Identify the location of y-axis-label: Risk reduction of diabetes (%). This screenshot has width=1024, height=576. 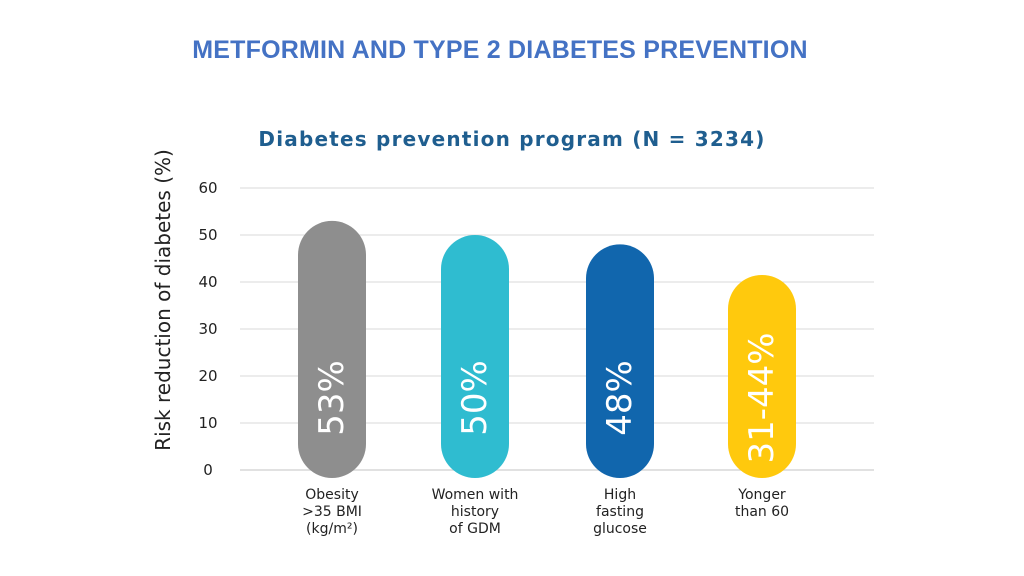
(163, 300).